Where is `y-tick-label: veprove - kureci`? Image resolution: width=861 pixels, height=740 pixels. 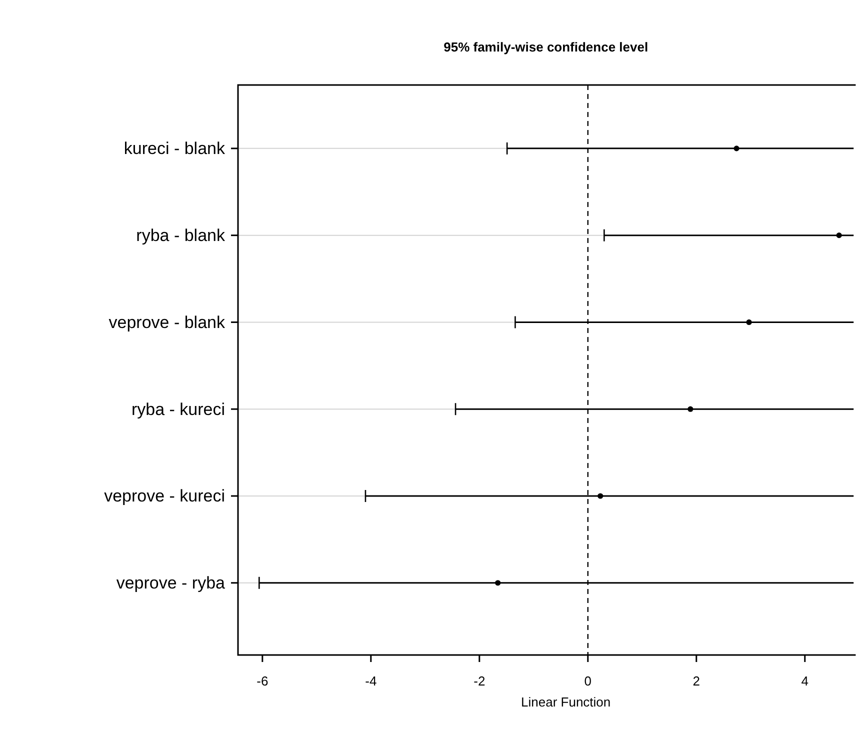 y-tick-label: veprove - kureci is located at coordinates (164, 496).